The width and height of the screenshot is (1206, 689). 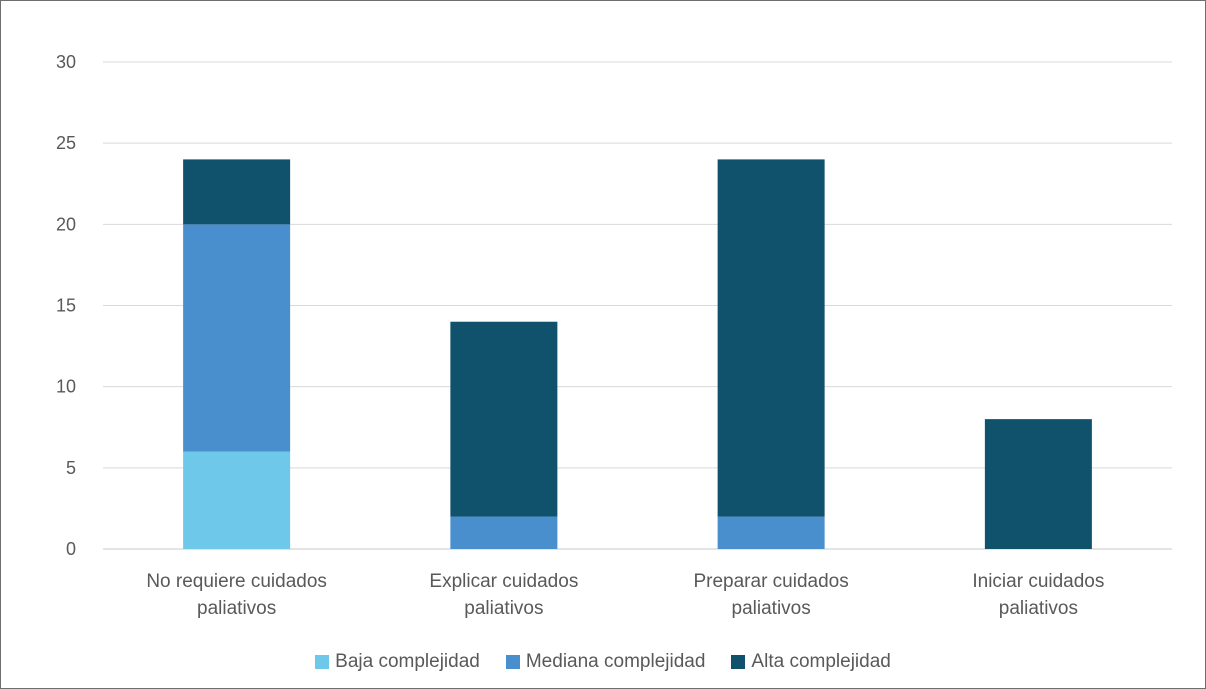 I want to click on legend-item: Mediana complejidad, so click(x=605, y=662).